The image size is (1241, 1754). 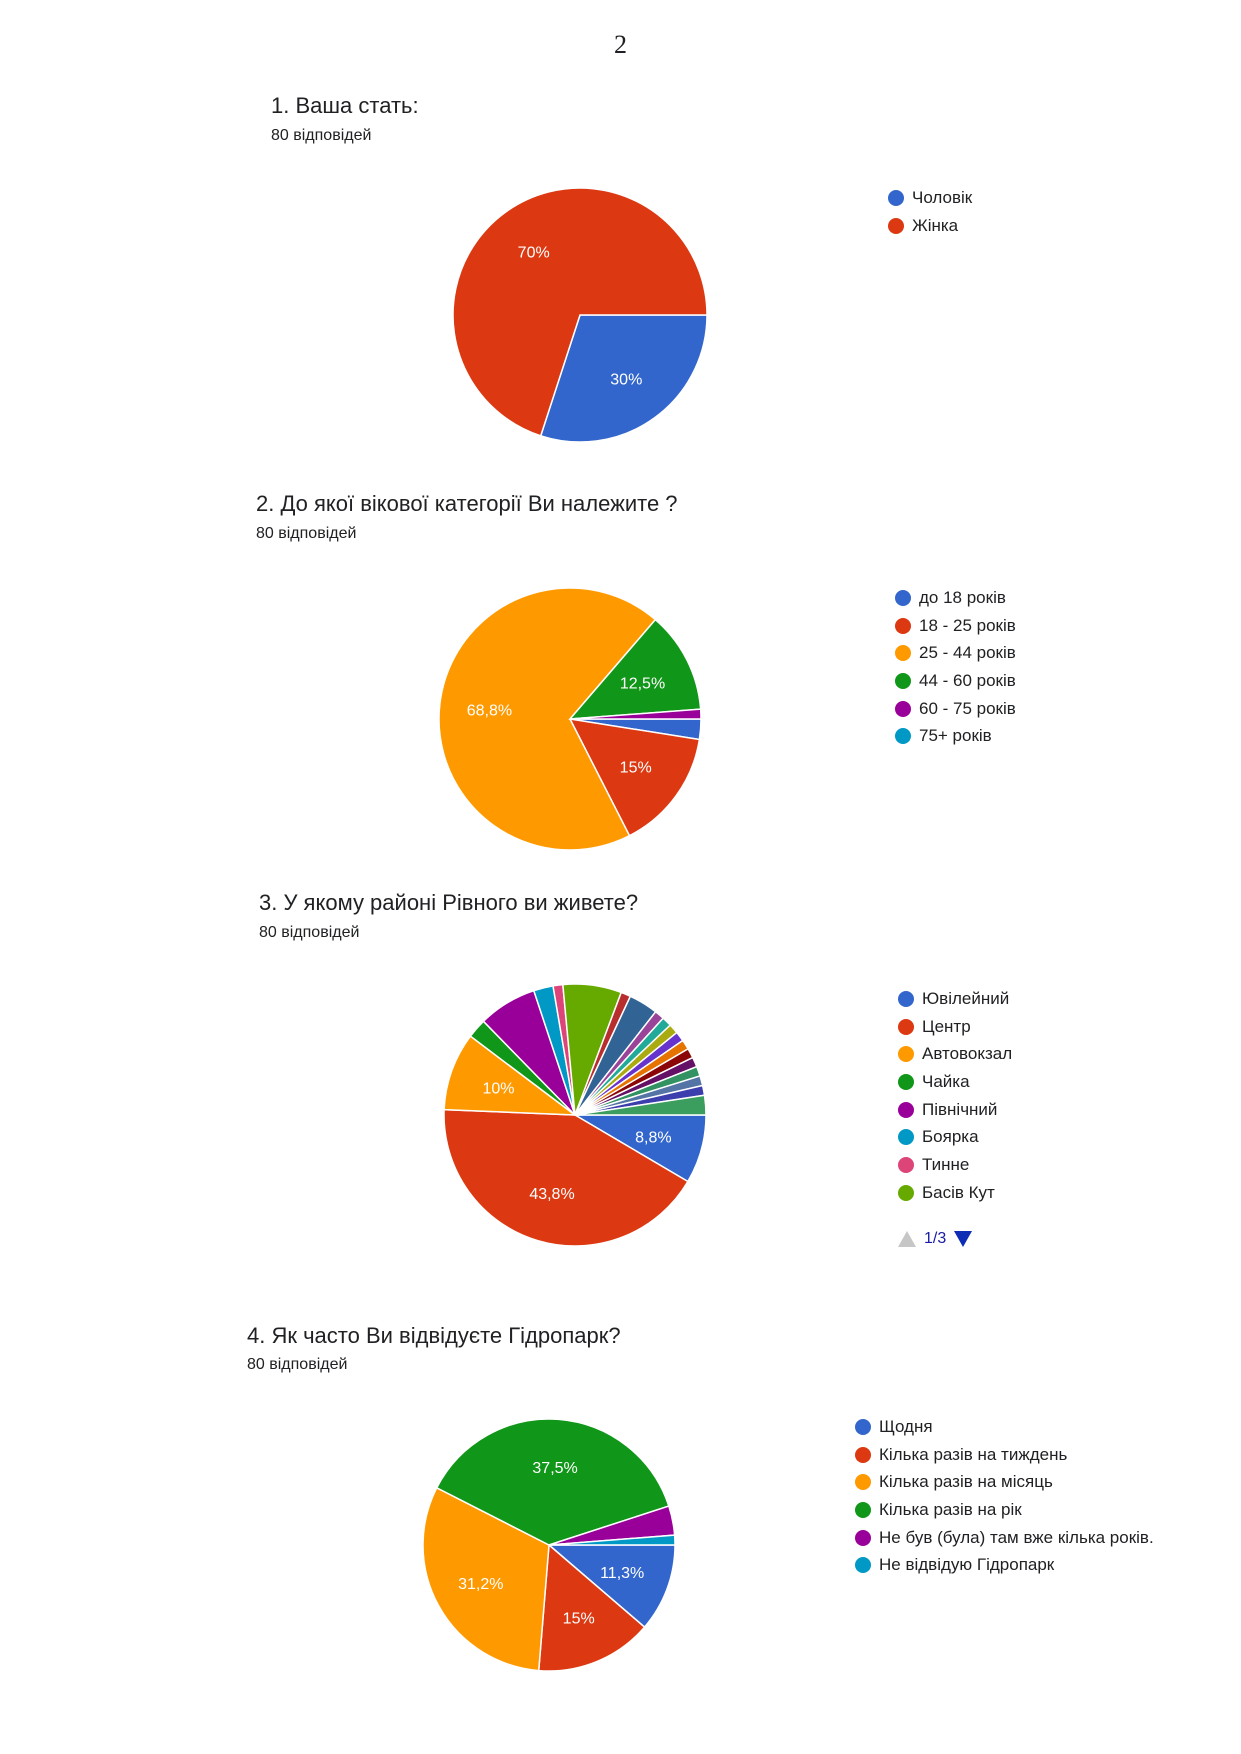 I want to click on legend-pager: 1/3, so click(x=935, y=1239).